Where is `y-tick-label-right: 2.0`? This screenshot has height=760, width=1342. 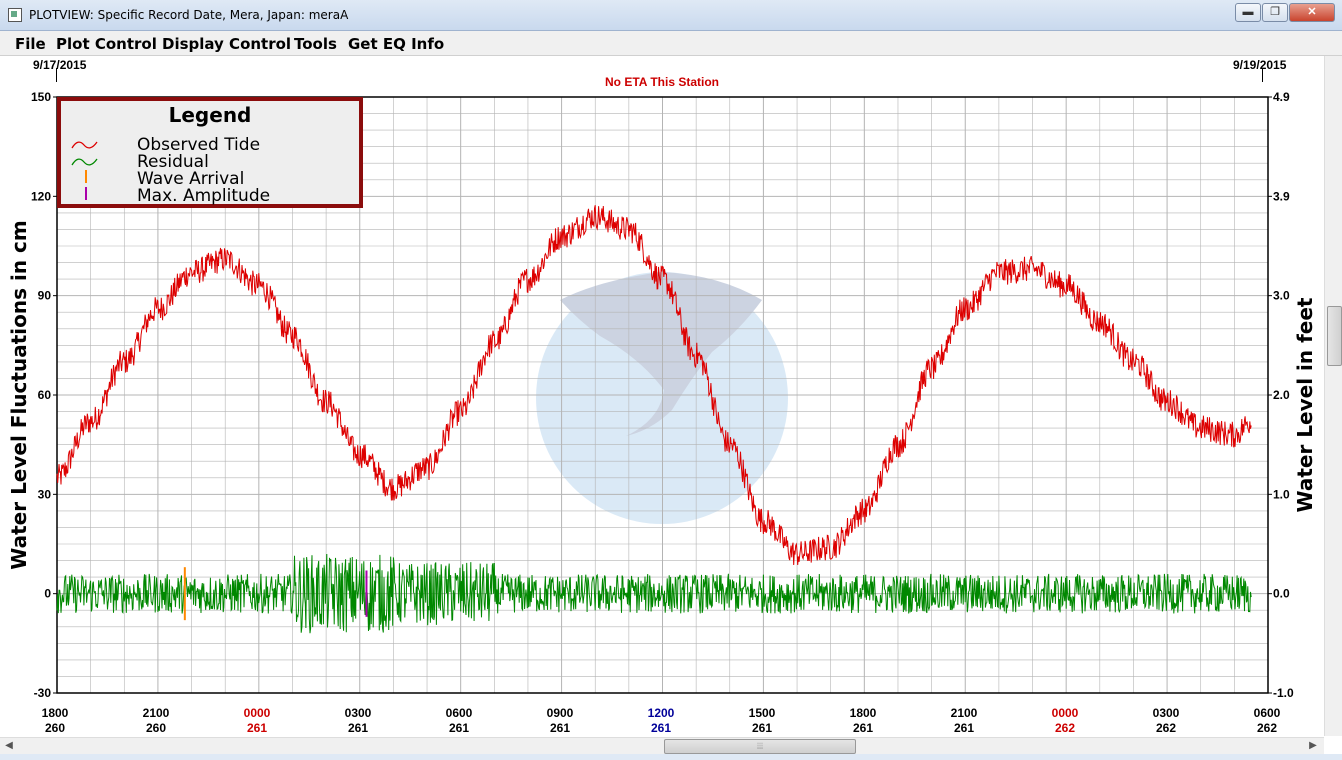 y-tick-label-right: 2.0 is located at coordinates (1281, 395).